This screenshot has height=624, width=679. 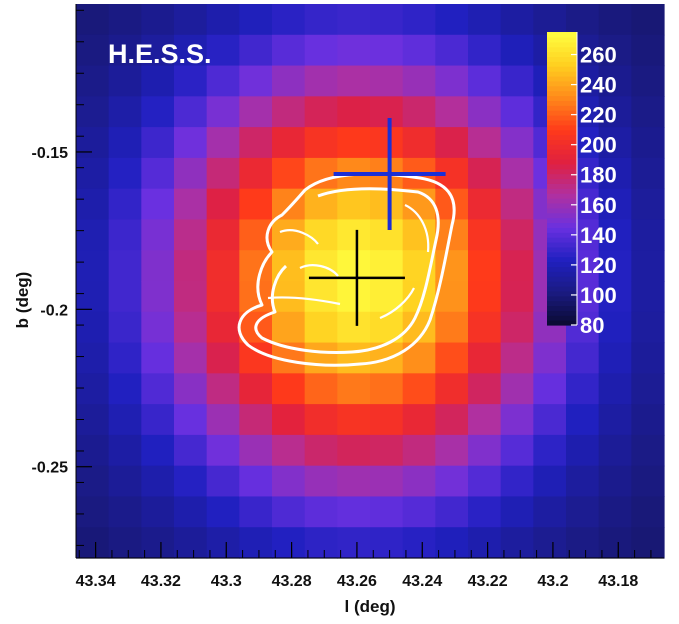 What do you see at coordinates (598, 55) in the screenshot?
I see `colorbar-tick-label: 260` at bounding box center [598, 55].